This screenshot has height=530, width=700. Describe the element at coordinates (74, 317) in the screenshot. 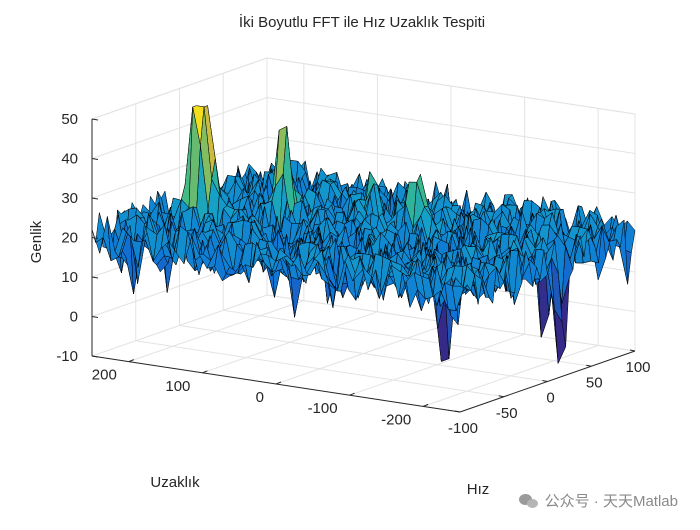

I see `z-tick-label: 0` at that location.